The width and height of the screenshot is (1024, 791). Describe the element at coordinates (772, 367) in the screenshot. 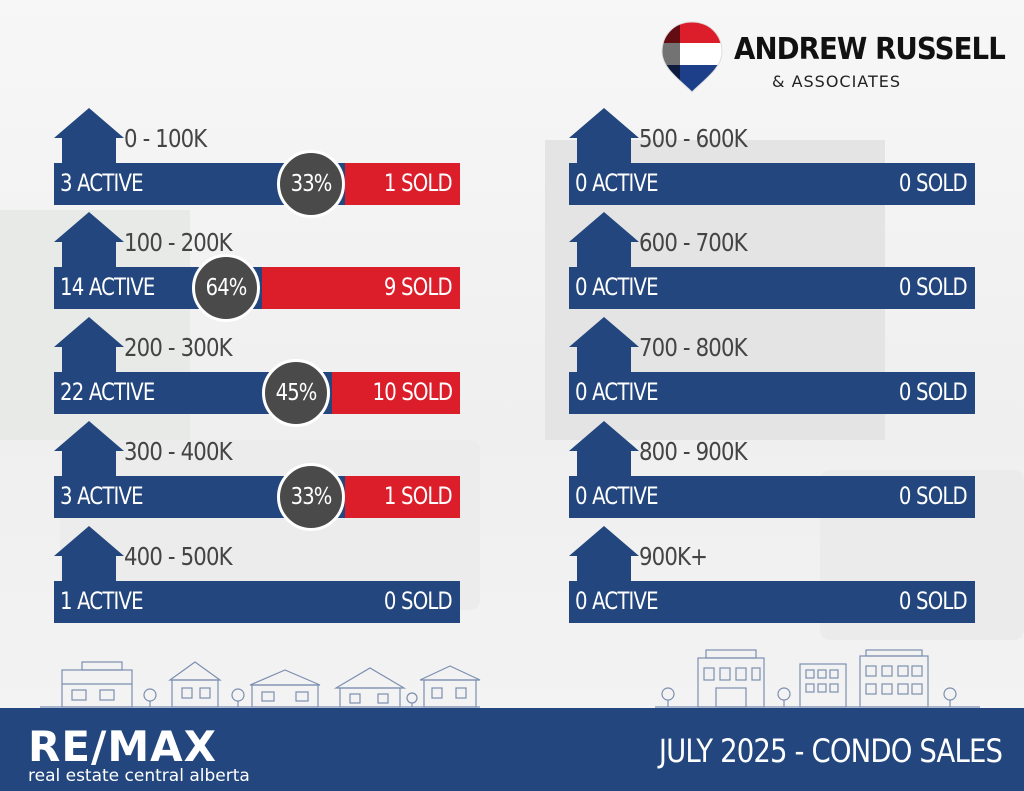

I see `price-row-700-800k: 700 - 800K 0 ACTIVE 0 SOLD` at that location.